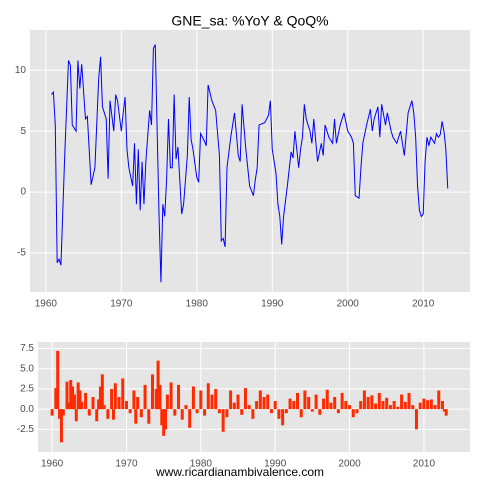  I want to click on source: www.ricardianambivalence.com, so click(239, 472).